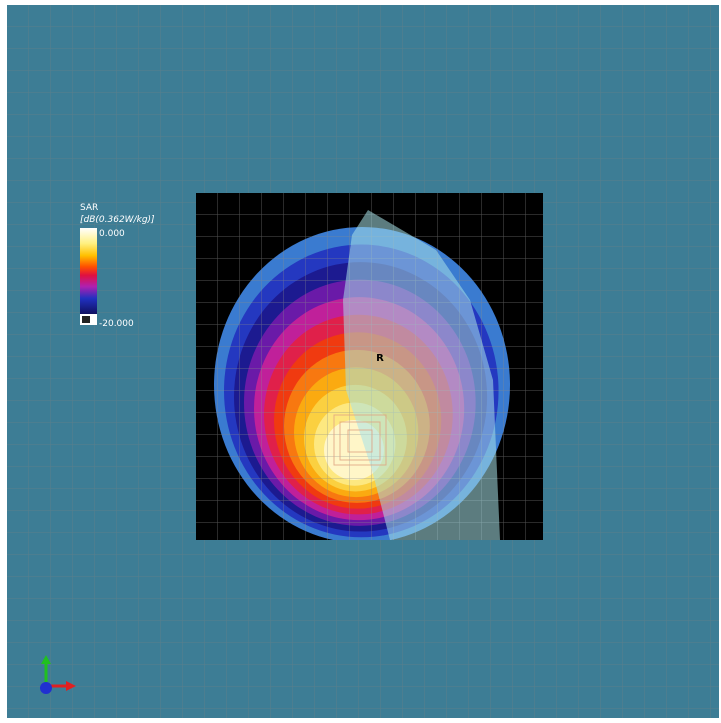  What do you see at coordinates (116, 324) in the screenshot?
I see `legend-min: -20.000` at bounding box center [116, 324].